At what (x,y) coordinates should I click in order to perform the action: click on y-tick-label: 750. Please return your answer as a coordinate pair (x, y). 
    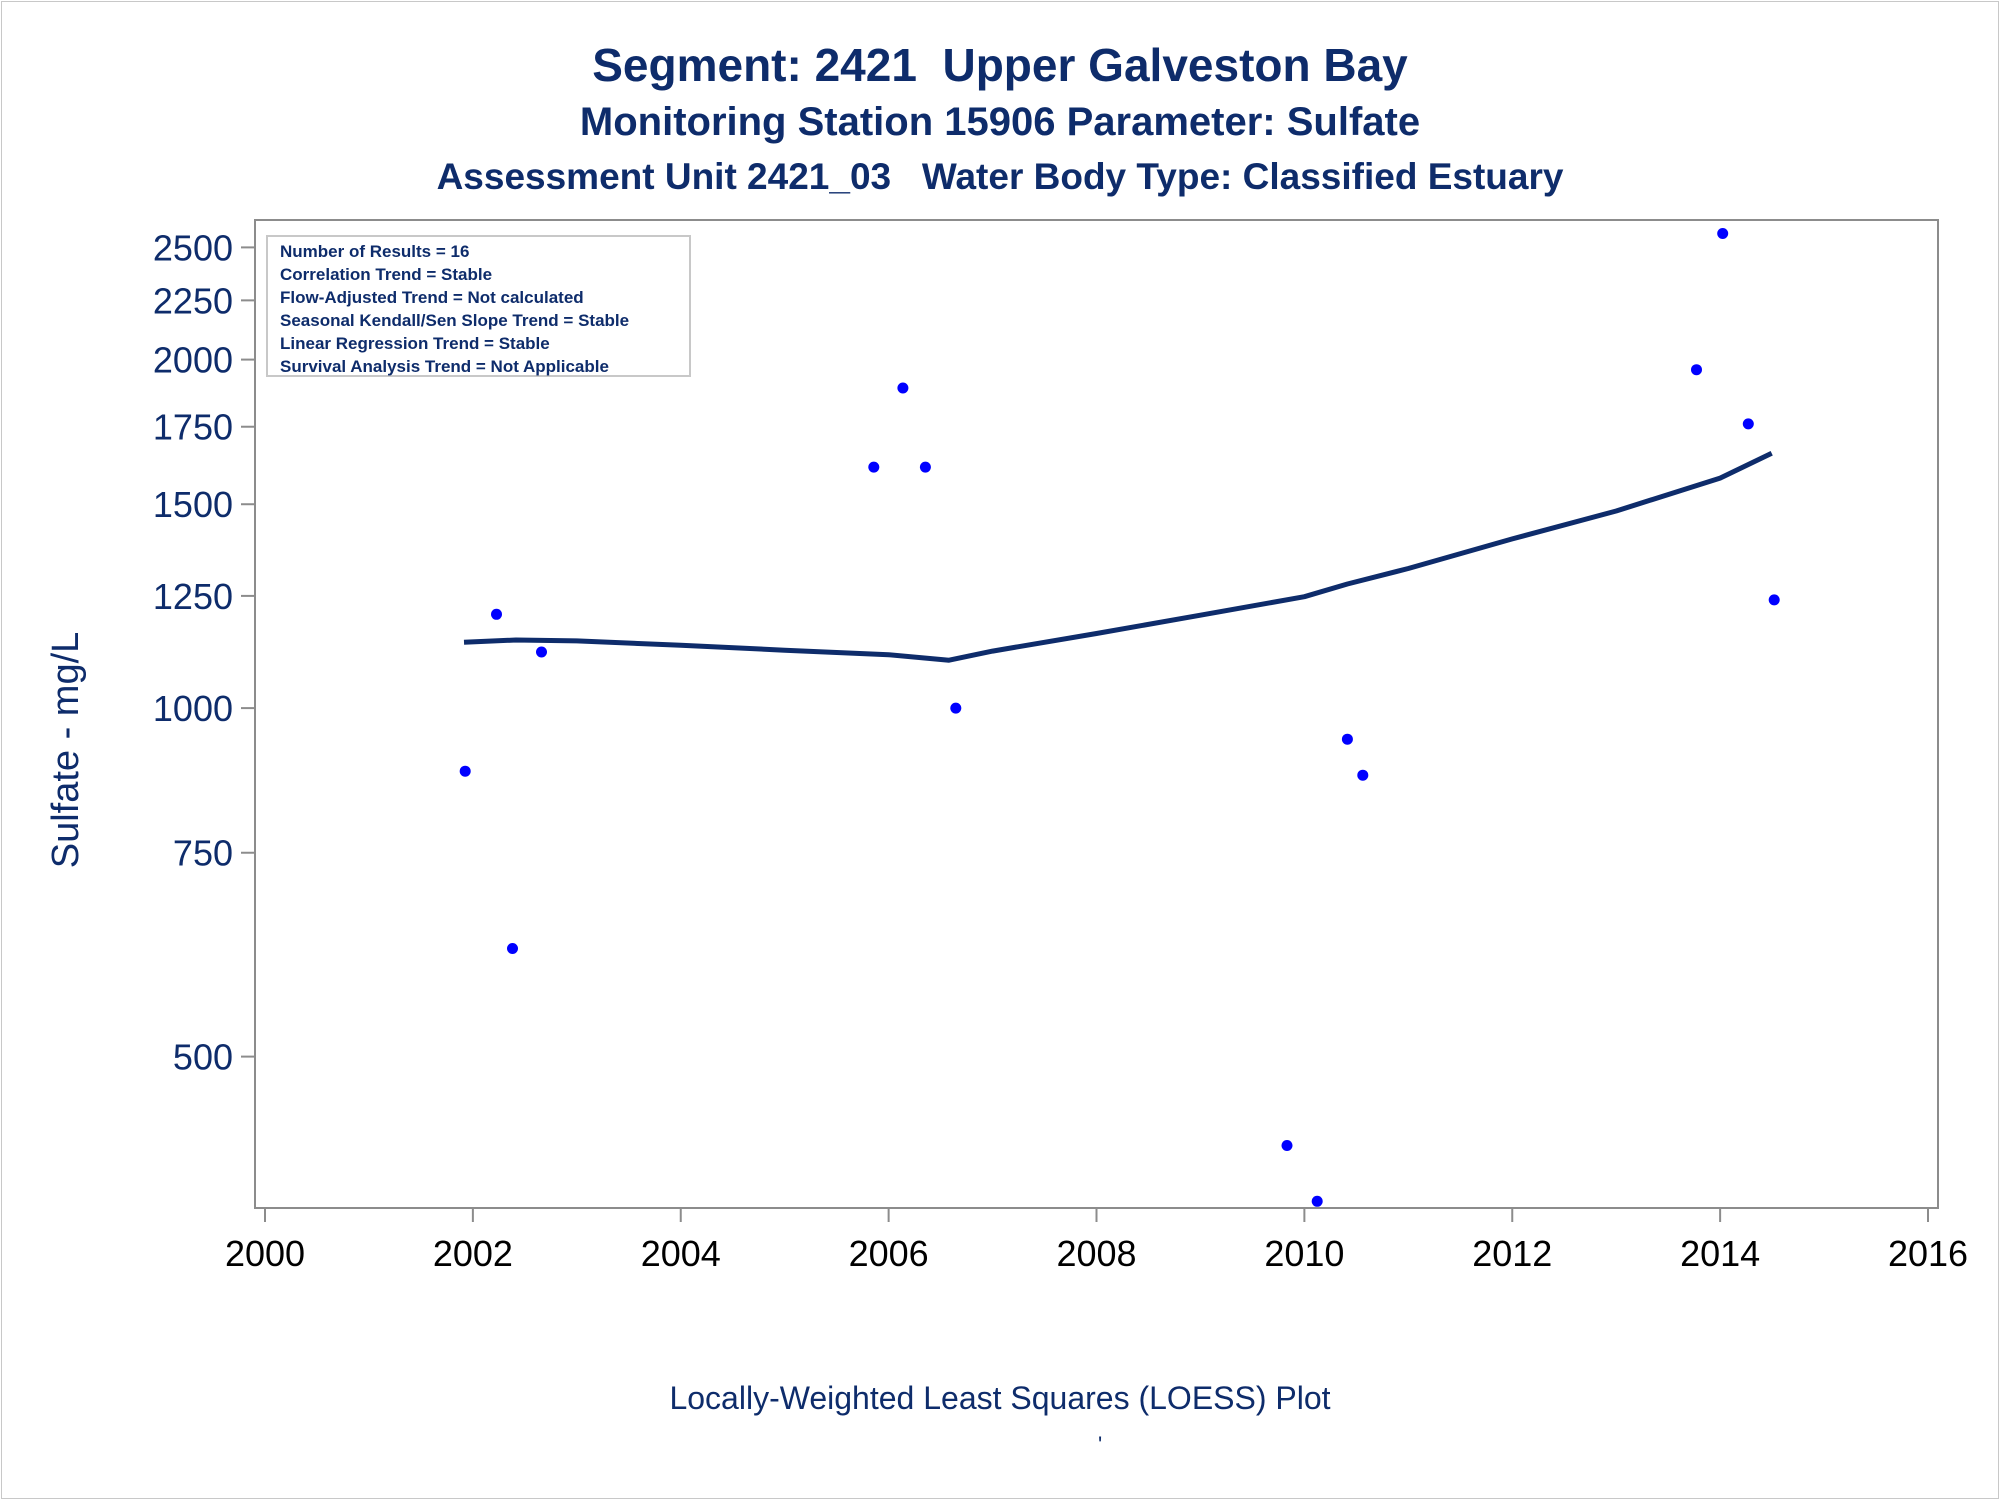
    Looking at the image, I should click on (203, 853).